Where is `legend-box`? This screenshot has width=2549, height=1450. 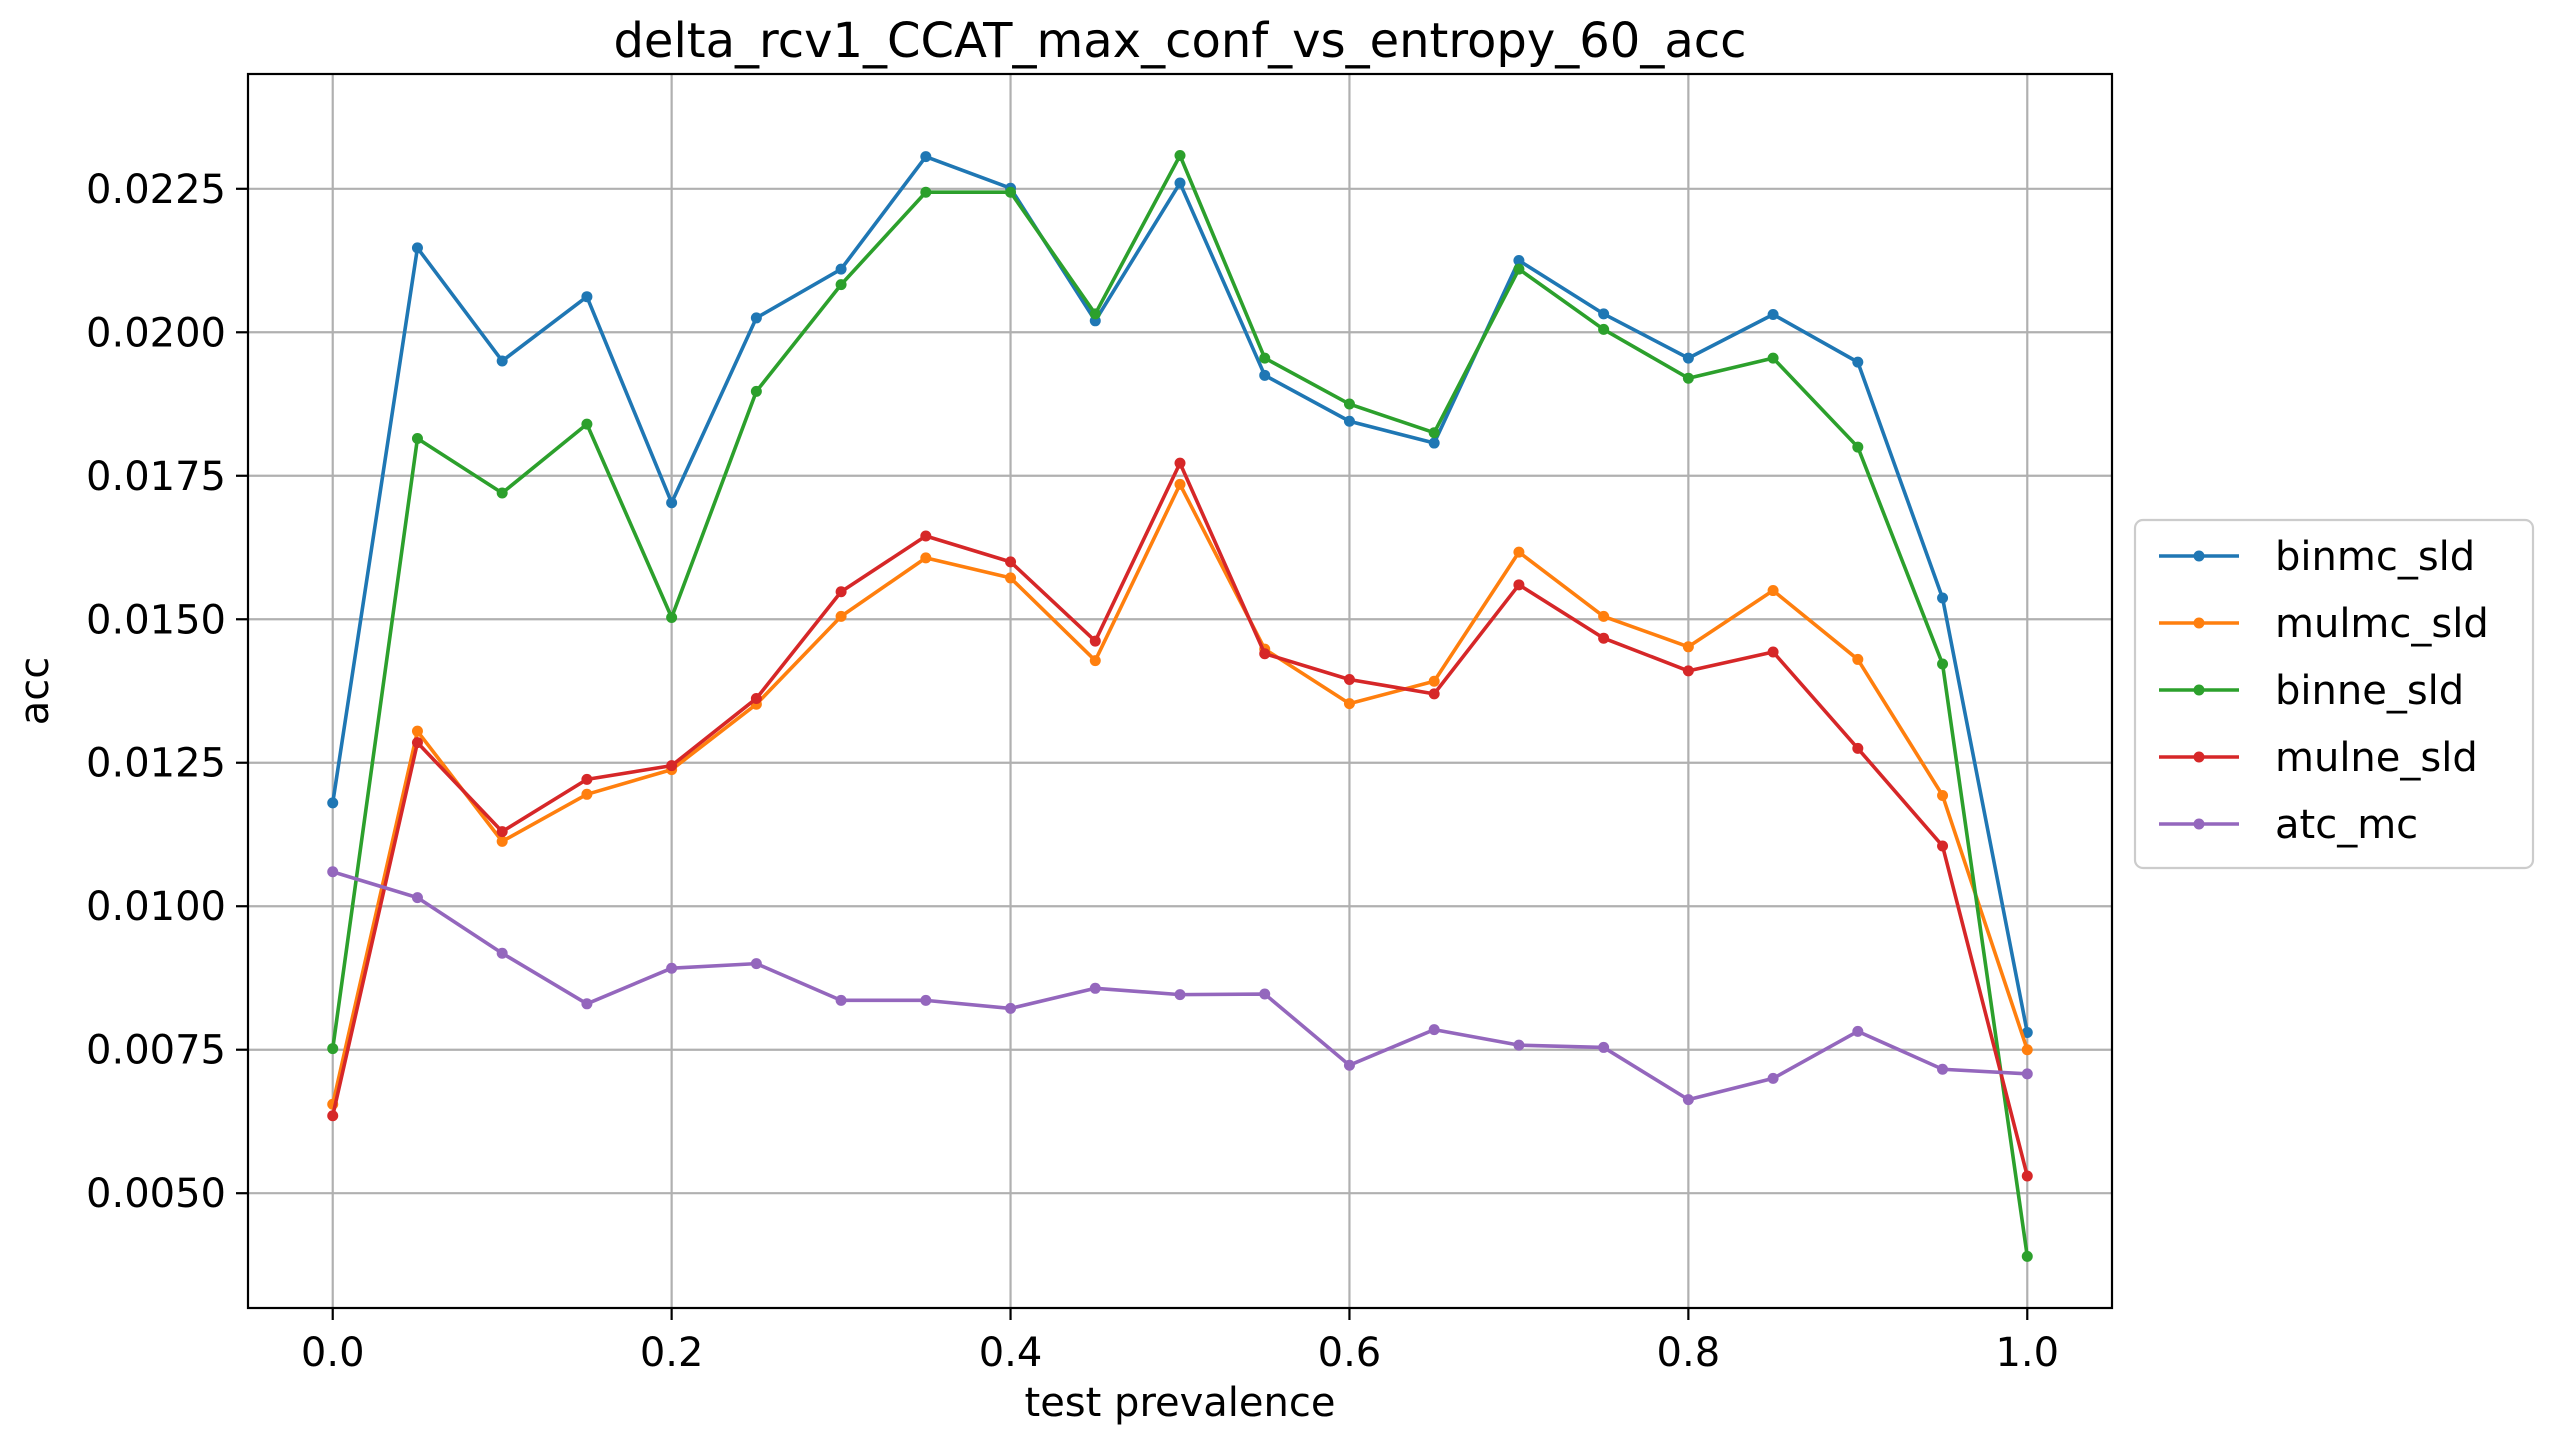 legend-box is located at coordinates (2334, 694).